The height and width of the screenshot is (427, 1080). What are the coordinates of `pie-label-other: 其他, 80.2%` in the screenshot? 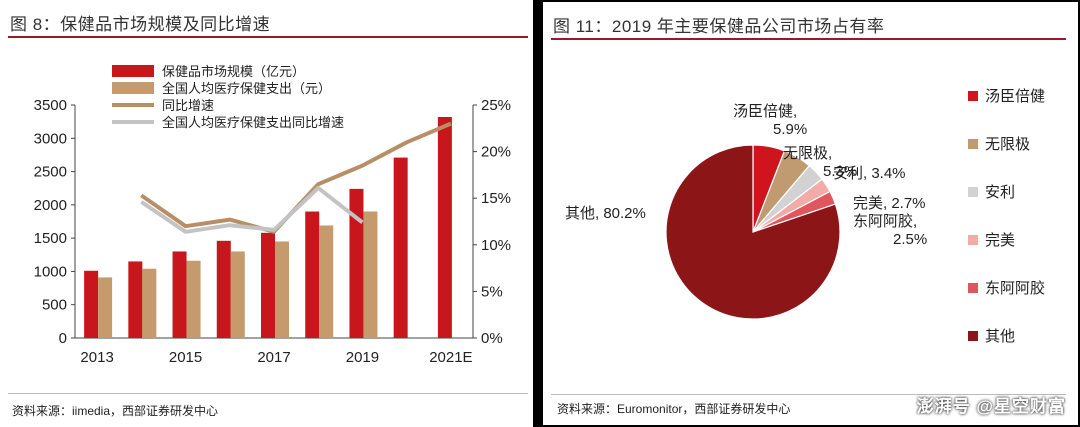 It's located at (605, 213).